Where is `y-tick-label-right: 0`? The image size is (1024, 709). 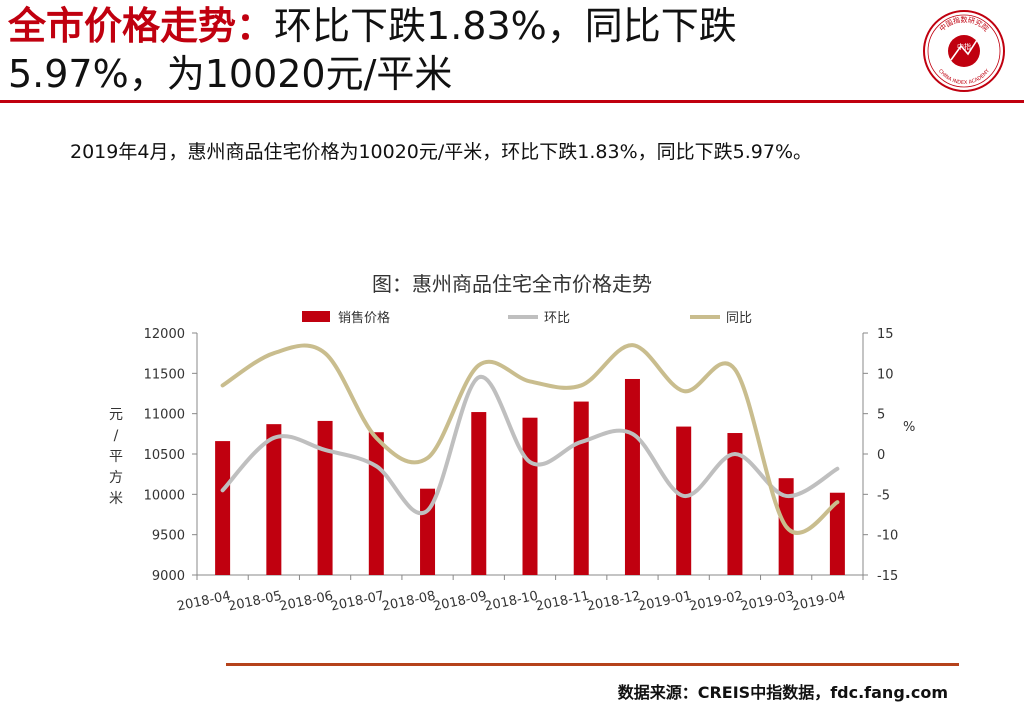
y-tick-label-right: 0 is located at coordinates (881, 455).